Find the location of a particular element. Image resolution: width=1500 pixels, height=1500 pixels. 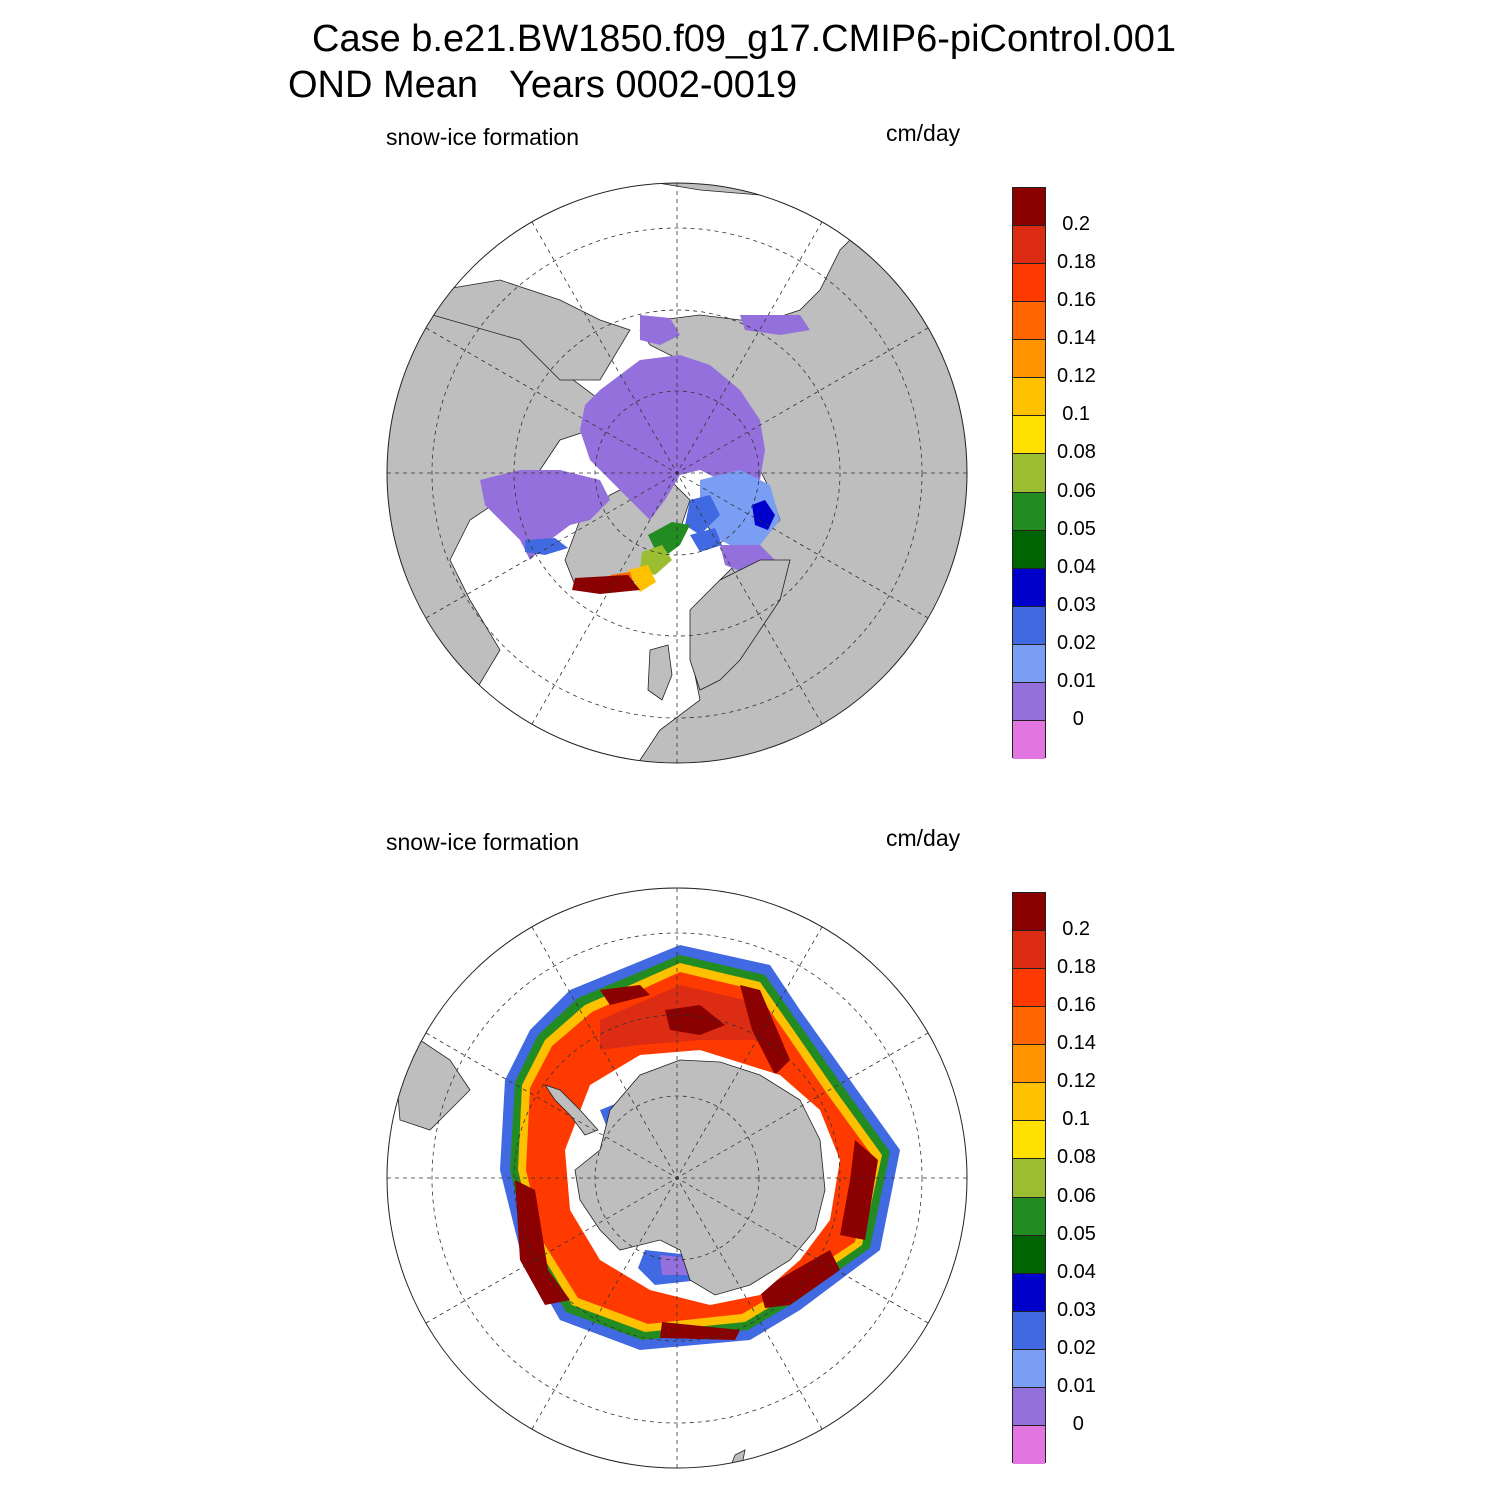

arctic-panel-label: snow-ice formation is located at coordinates (483, 137).